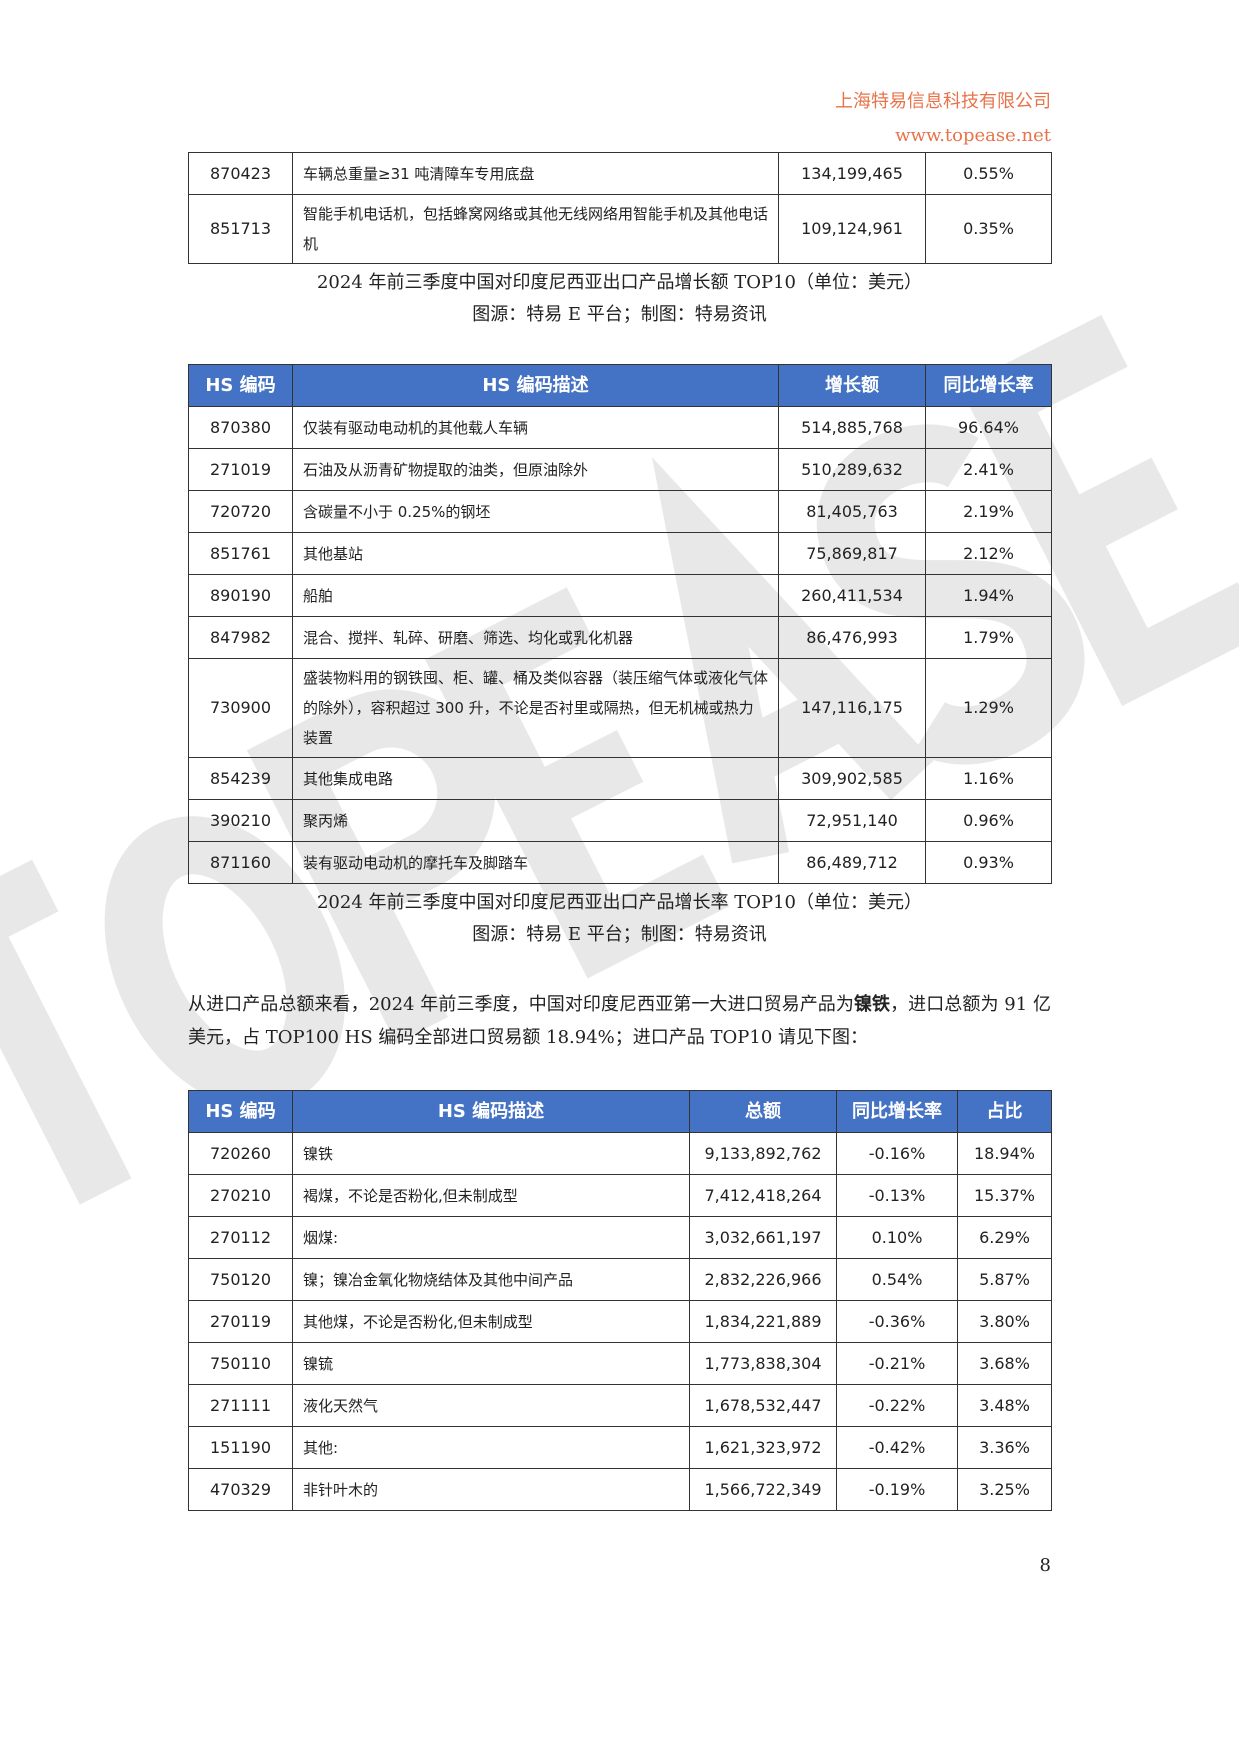 The height and width of the screenshot is (1753, 1239). I want to click on table-row: 851761 其他基站 75,869,817 2.12%, so click(620, 553).